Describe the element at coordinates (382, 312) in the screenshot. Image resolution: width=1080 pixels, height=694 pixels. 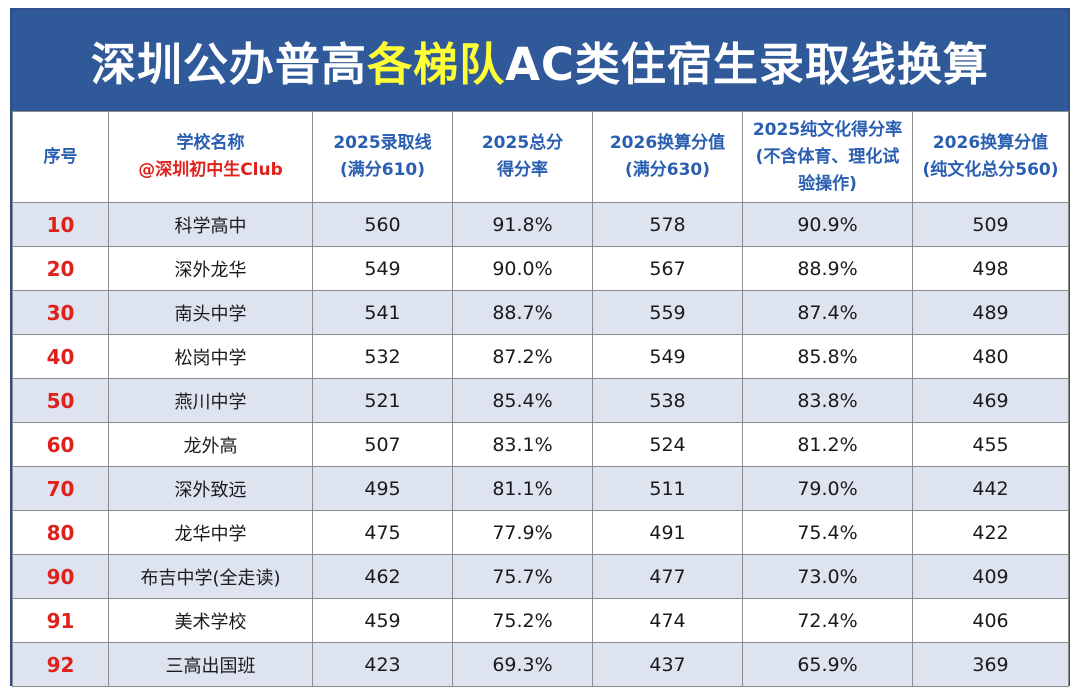
I see `score-2025-cell: 541` at that location.